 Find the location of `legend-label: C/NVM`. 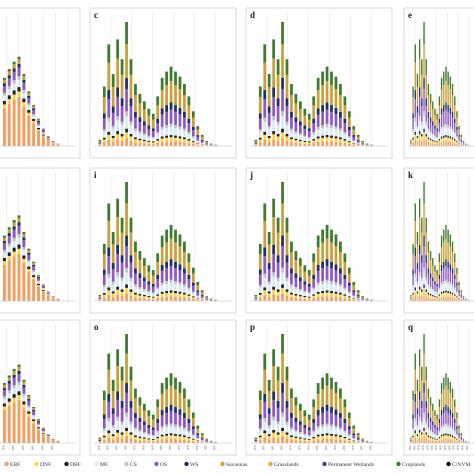

legend-label: C/NVM is located at coordinates (461, 465).